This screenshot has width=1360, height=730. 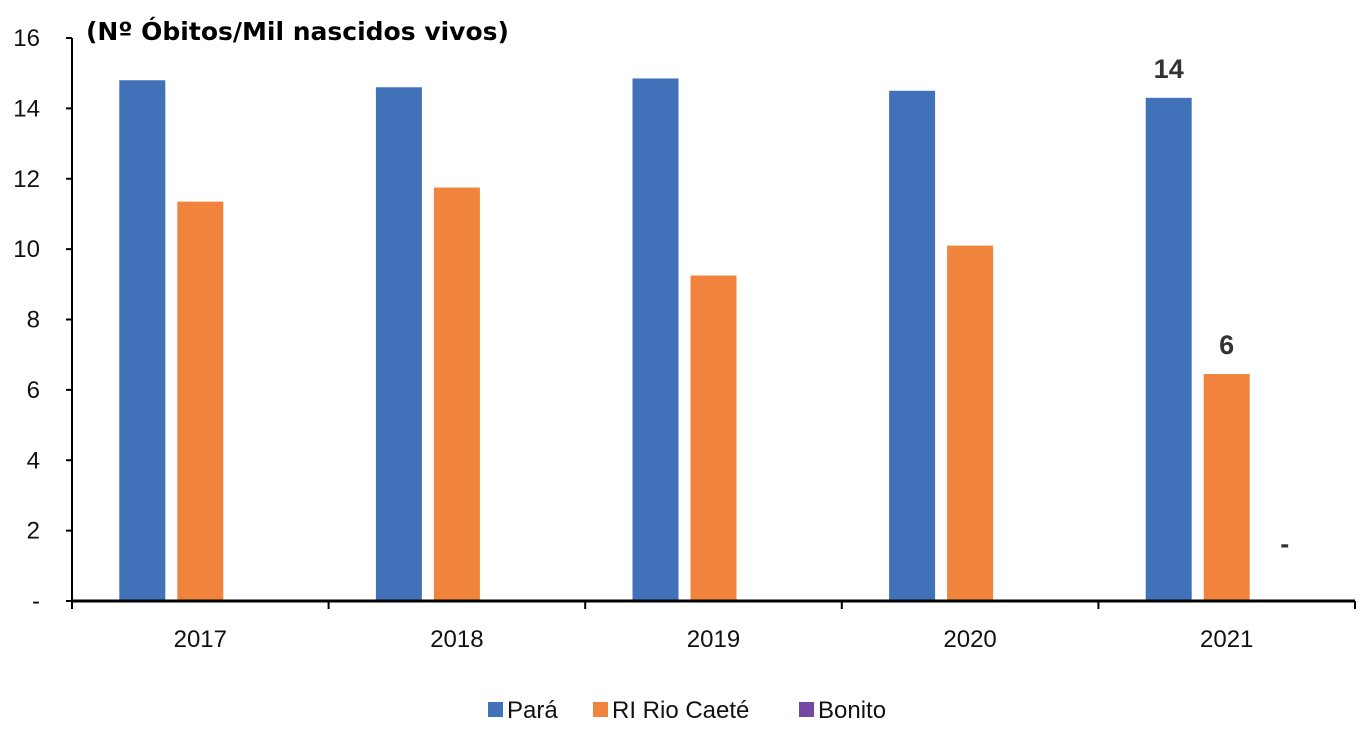 I want to click on bar-par--2017, so click(x=142, y=341).